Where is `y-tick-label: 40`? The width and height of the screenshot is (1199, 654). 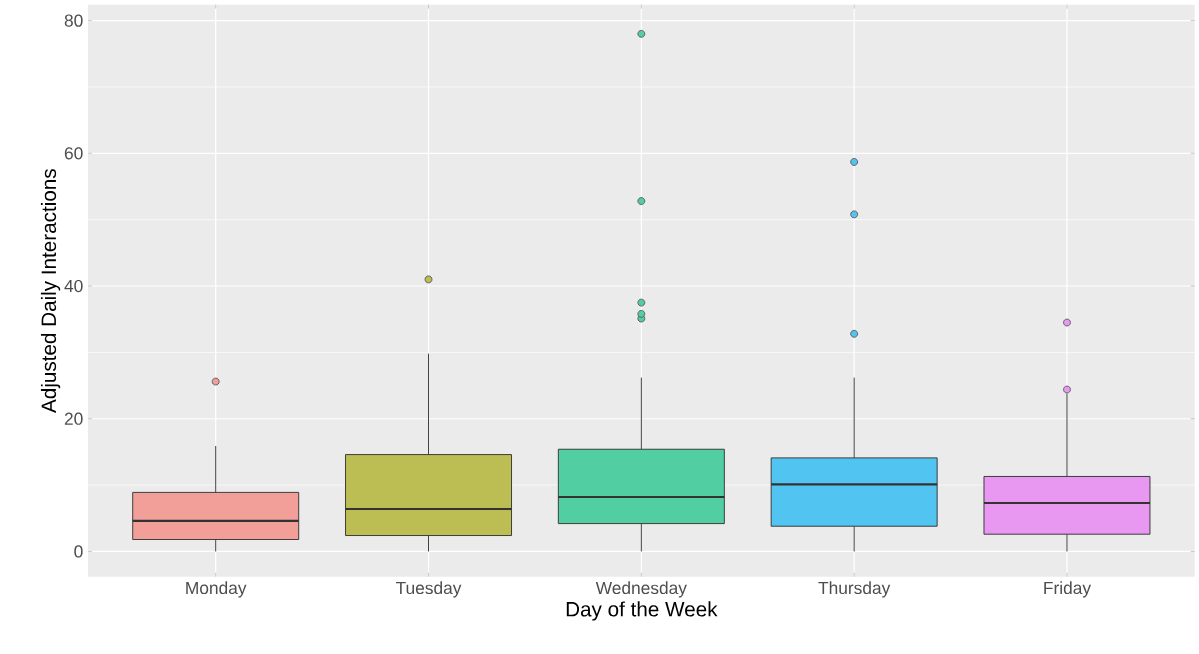
y-tick-label: 40 is located at coordinates (73, 286).